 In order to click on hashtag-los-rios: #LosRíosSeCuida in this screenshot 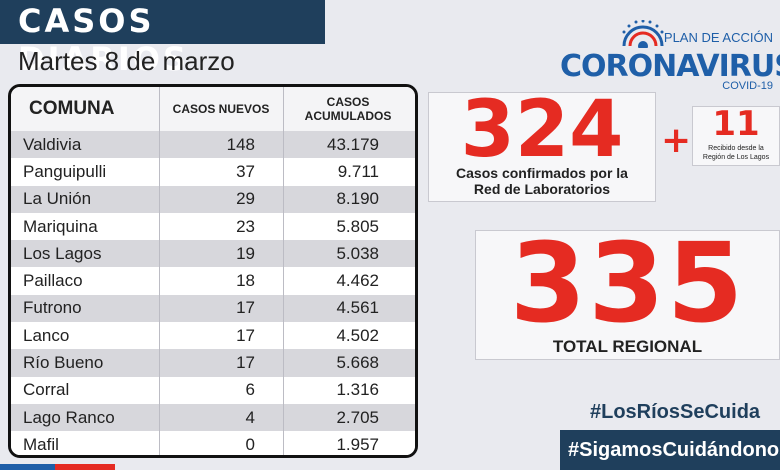, I will do `click(675, 412)`.